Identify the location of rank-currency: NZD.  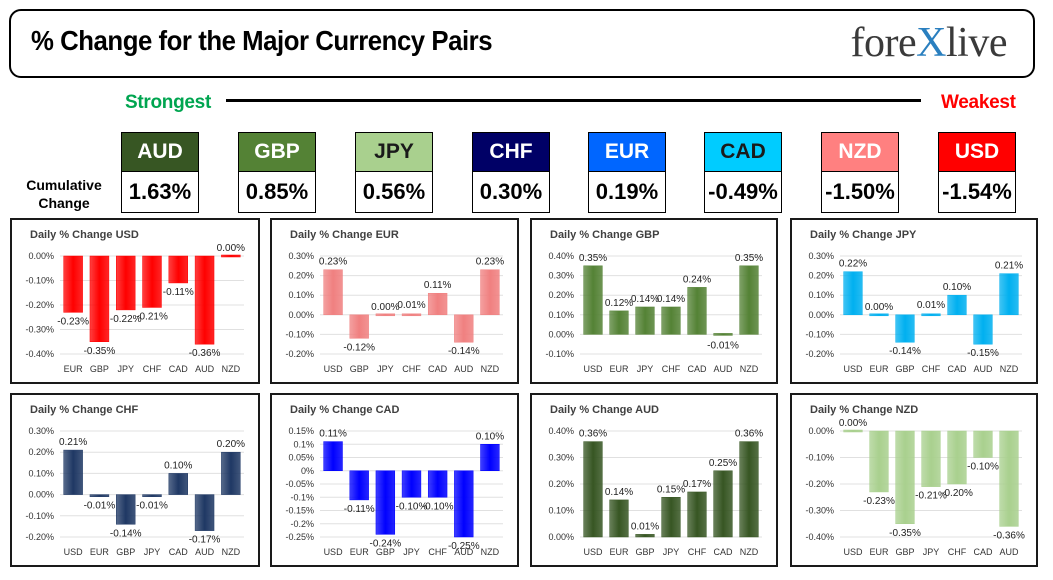
(860, 152).